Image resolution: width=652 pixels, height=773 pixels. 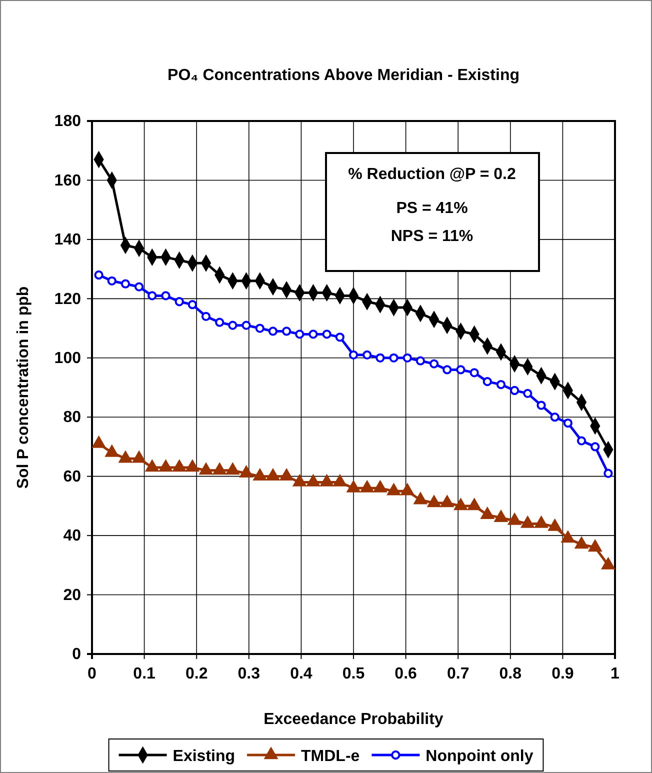 I want to click on chart-title: PO₄ Concentrations Above Meridian - Existing, so click(x=344, y=75).